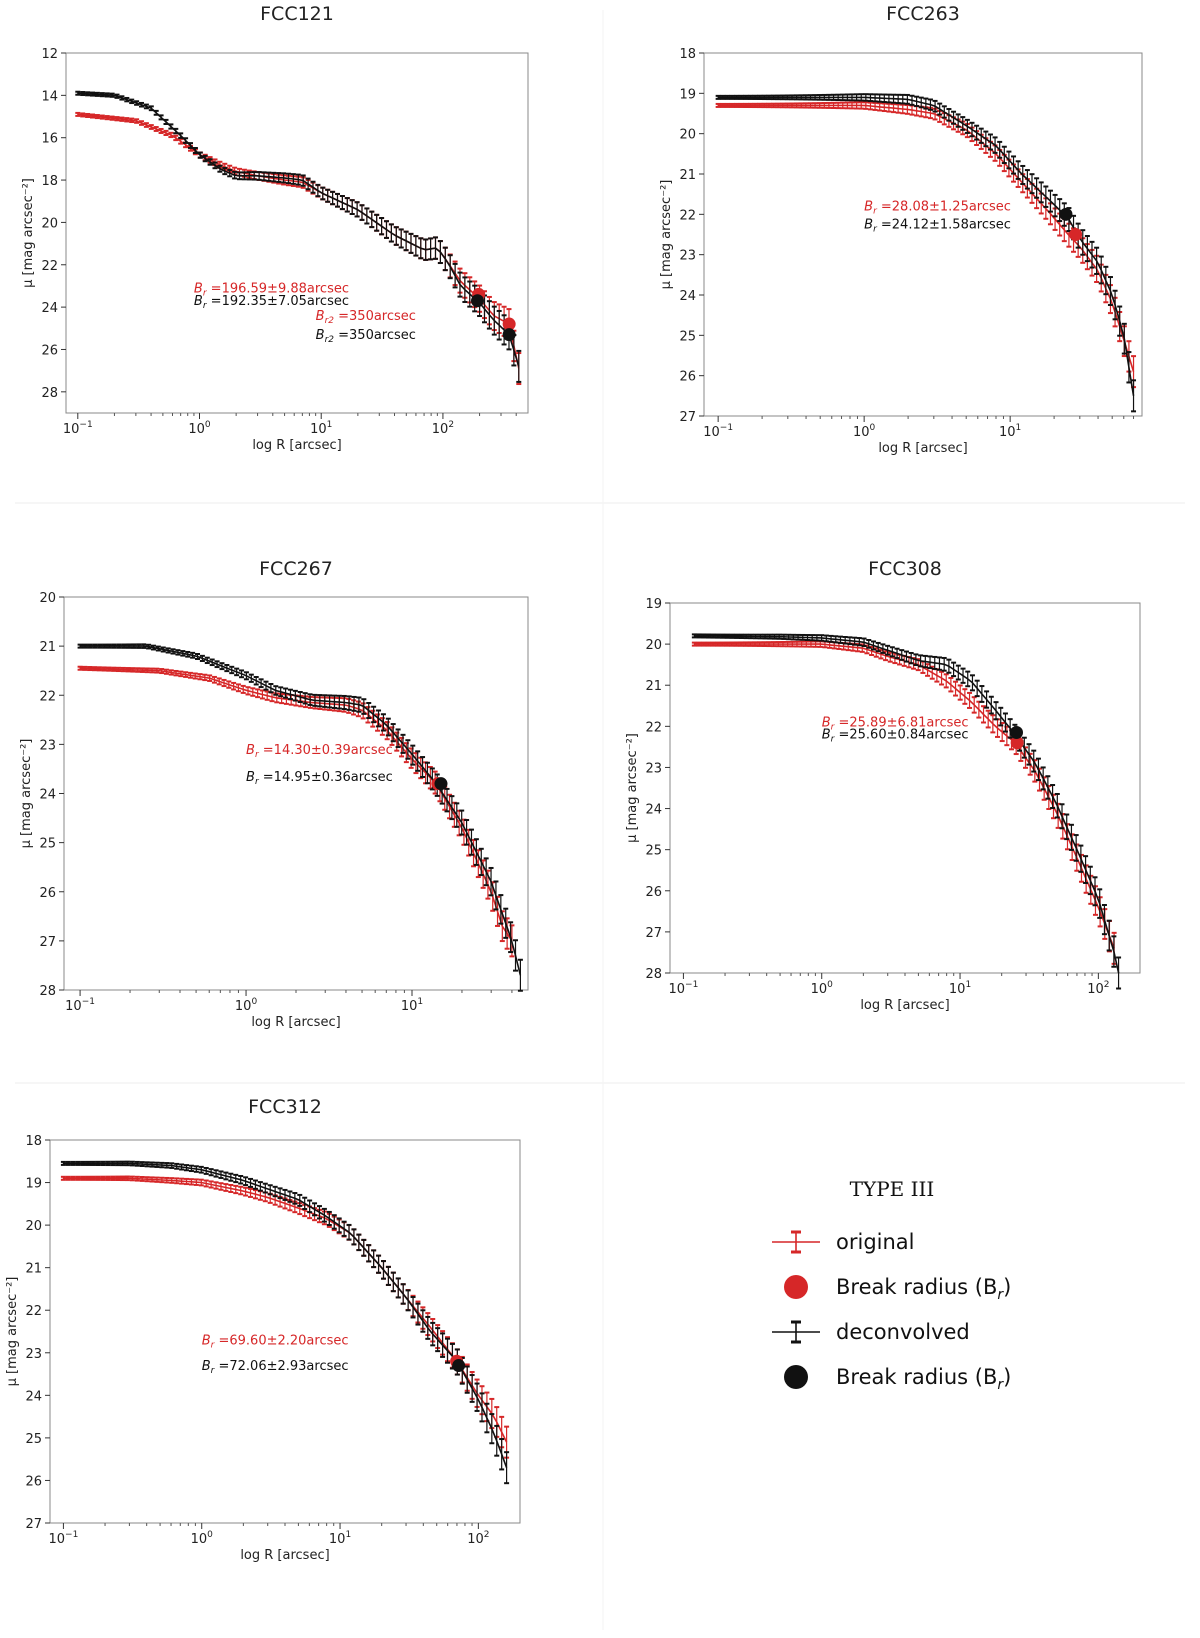 This screenshot has height=1638, width=1200. Describe the element at coordinates (297, 14) in the screenshot. I see `chart-title: FCC121` at that location.